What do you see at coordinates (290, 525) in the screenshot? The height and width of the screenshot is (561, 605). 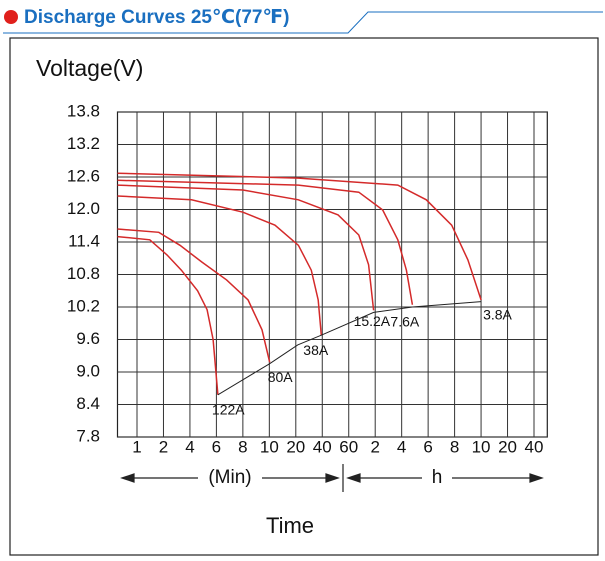 I see `x-axis-label: Time` at bounding box center [290, 525].